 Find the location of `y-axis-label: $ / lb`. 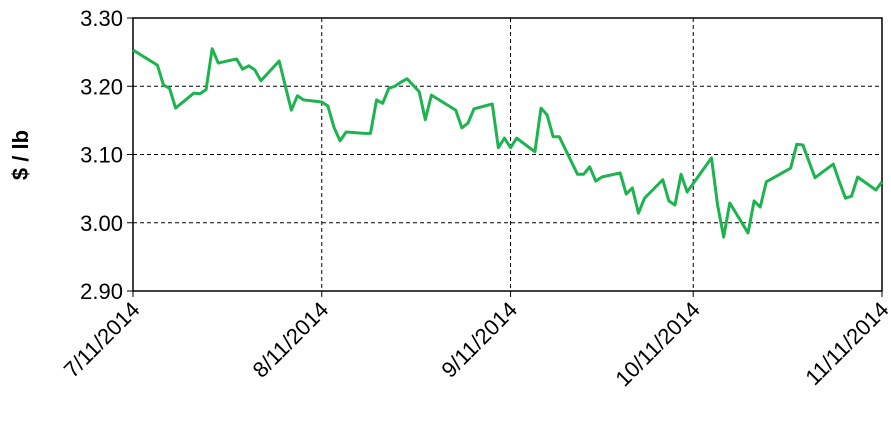

y-axis-label: $ / lb is located at coordinates (20, 155).